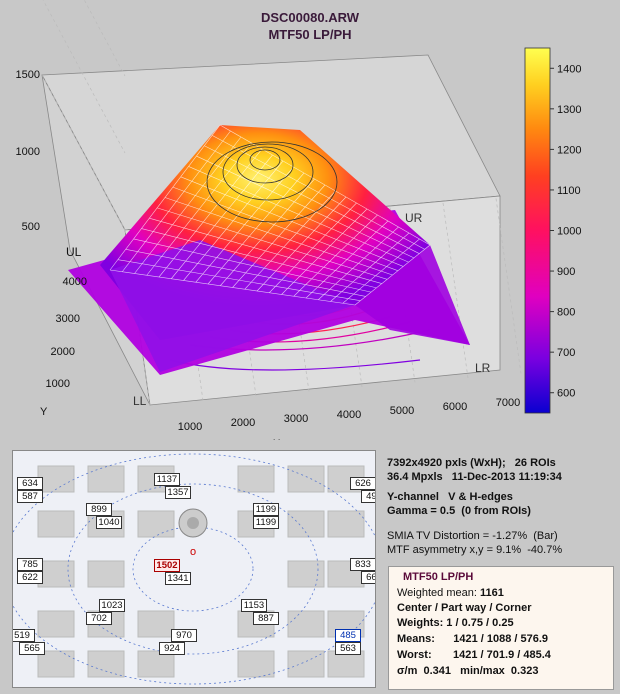 This screenshot has width=620, height=694. What do you see at coordinates (58, 384) in the screenshot?
I see `y-tick-label: 1000` at bounding box center [58, 384].